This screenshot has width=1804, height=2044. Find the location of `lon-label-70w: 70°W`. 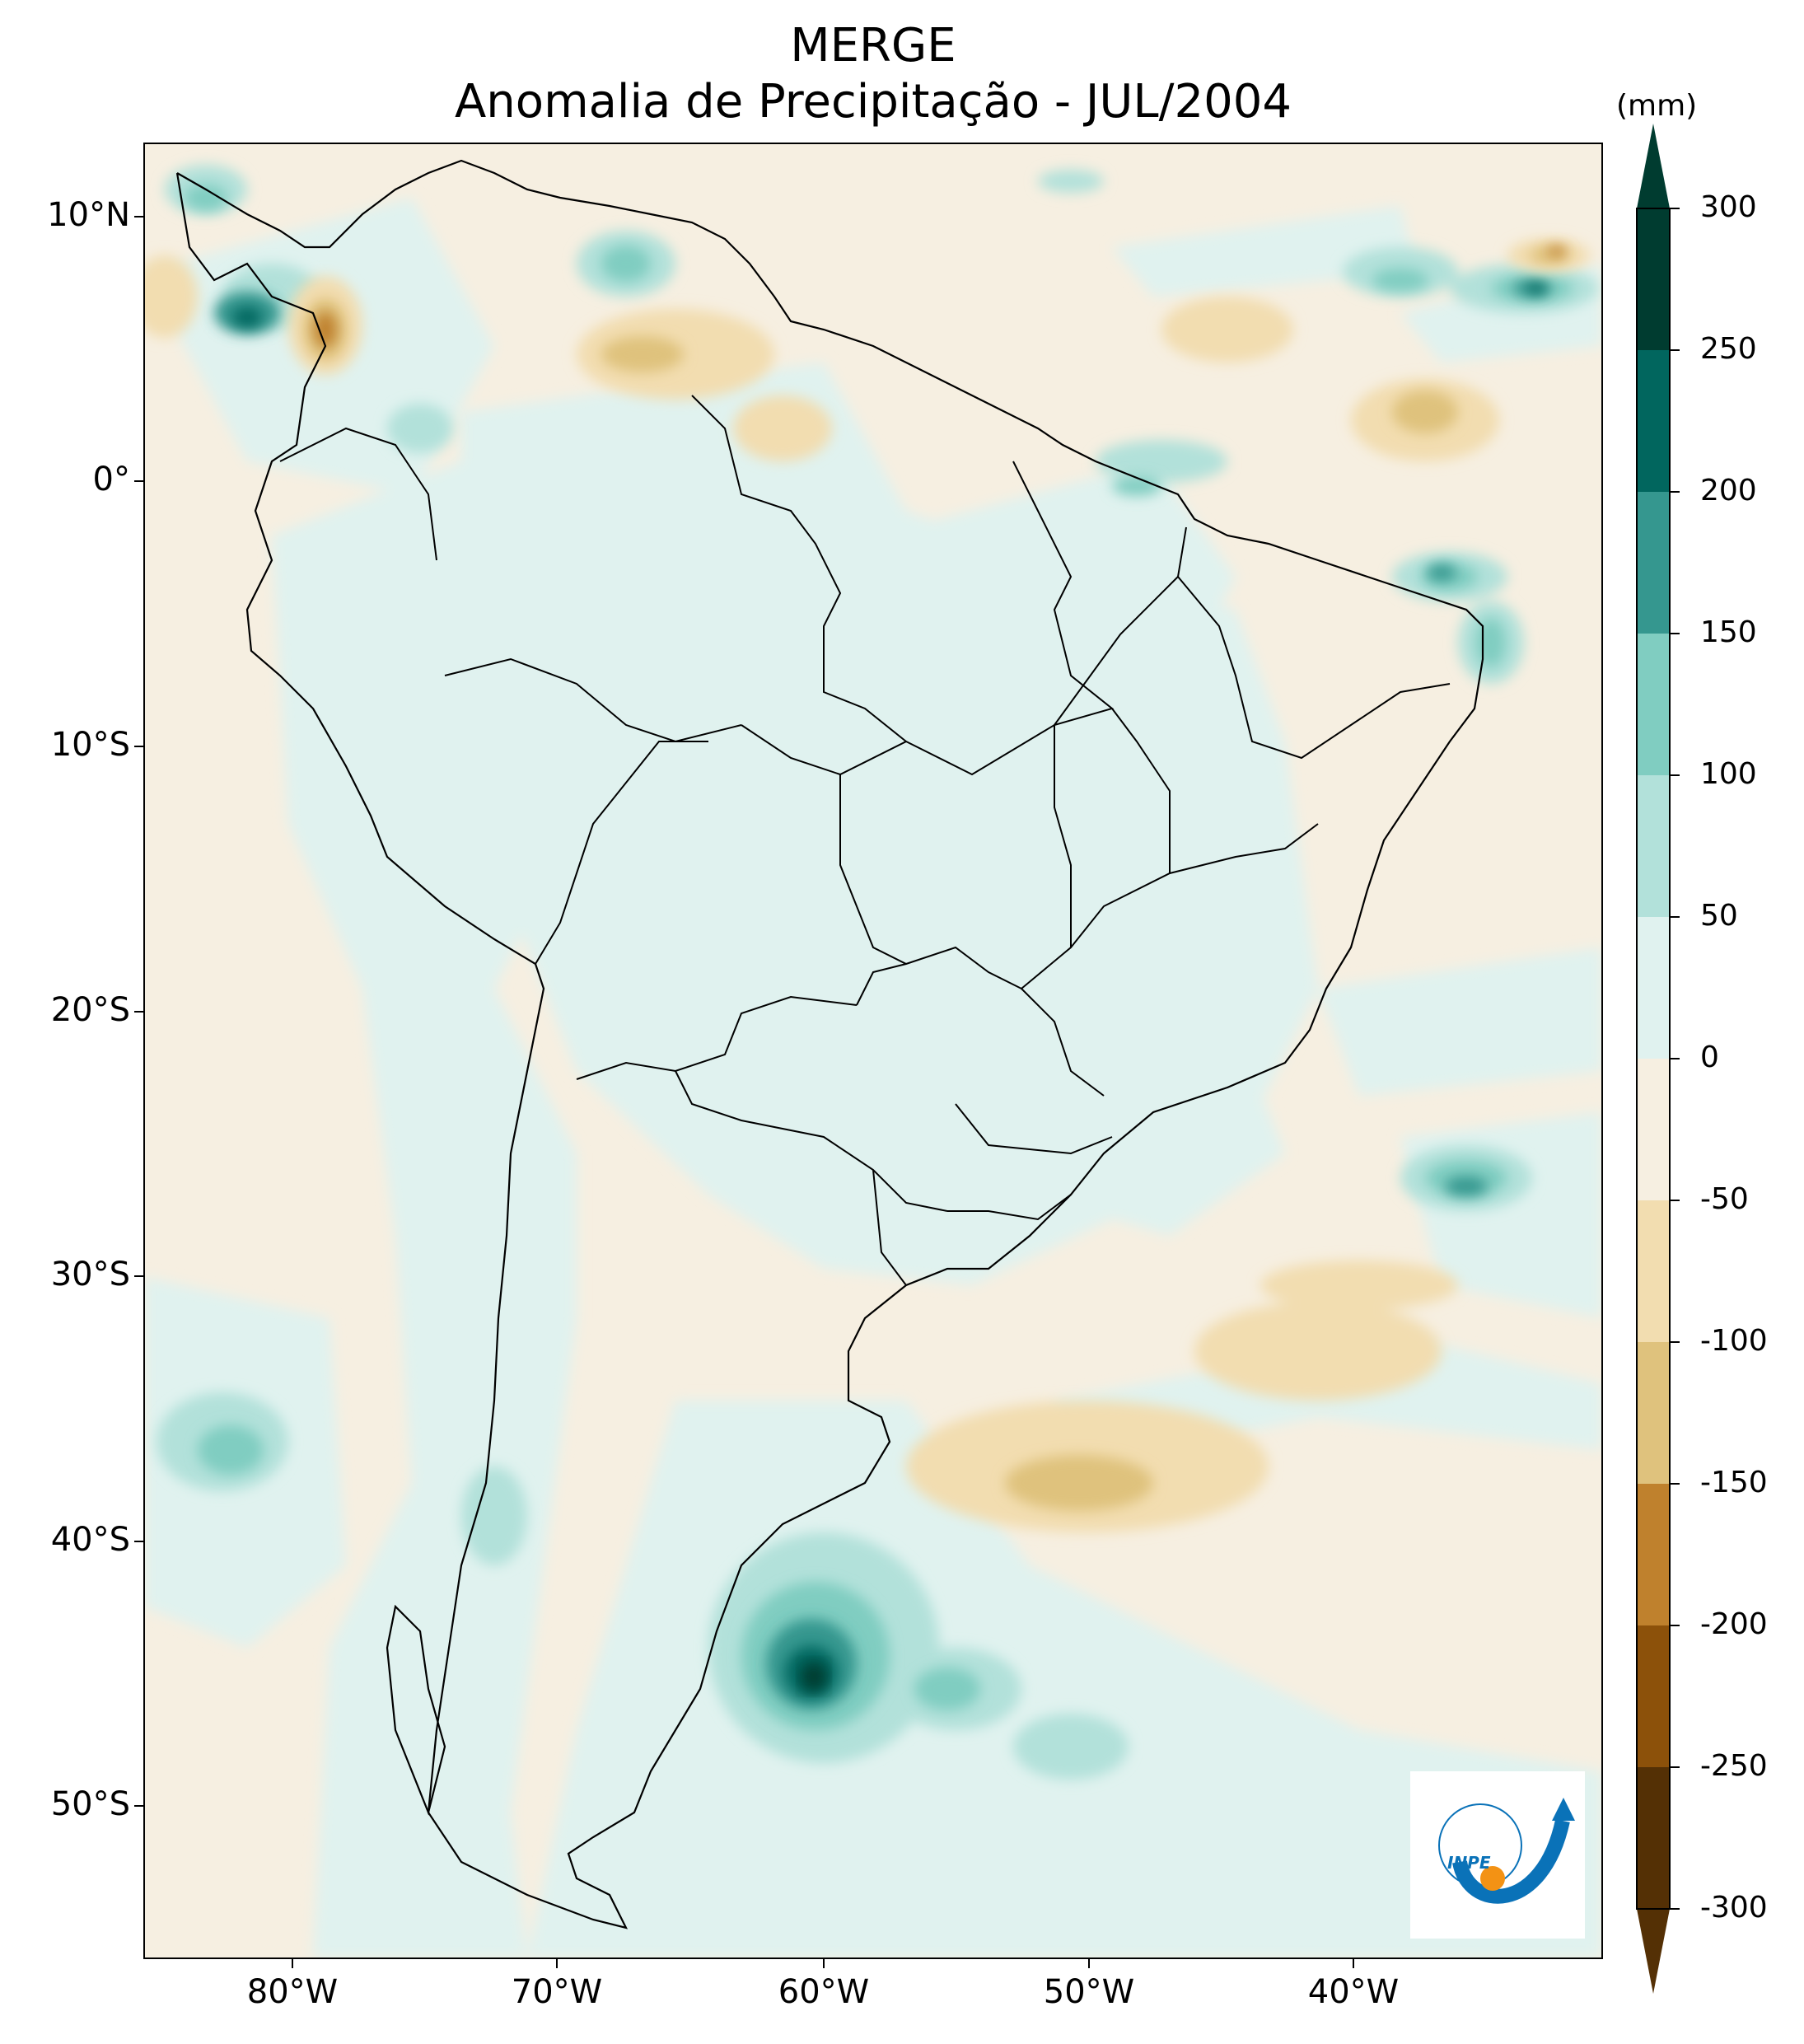

lon-label-70w: 70°W is located at coordinates (557, 1992).